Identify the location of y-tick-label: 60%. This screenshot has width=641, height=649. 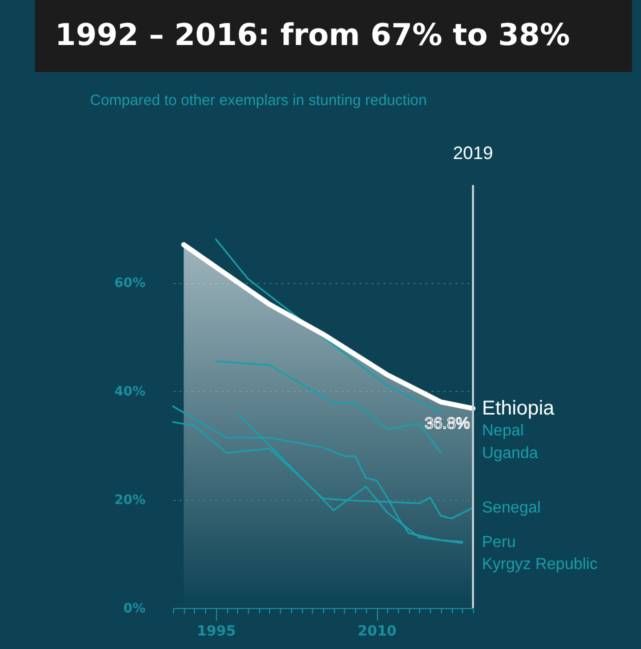
(130, 284).